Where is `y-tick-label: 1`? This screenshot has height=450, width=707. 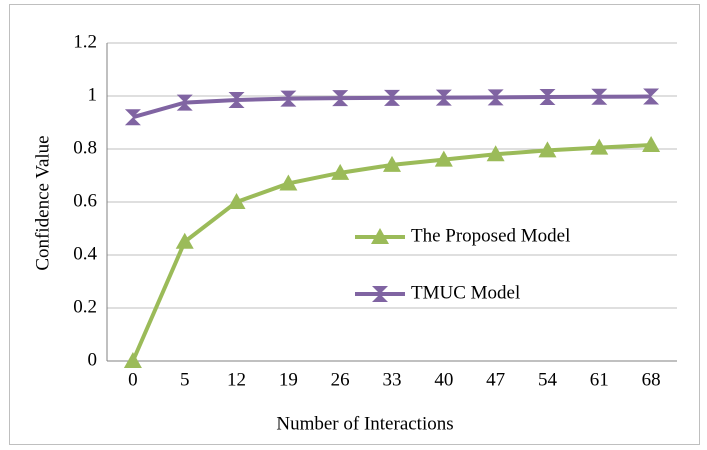
y-tick-label: 1 is located at coordinates (93, 94).